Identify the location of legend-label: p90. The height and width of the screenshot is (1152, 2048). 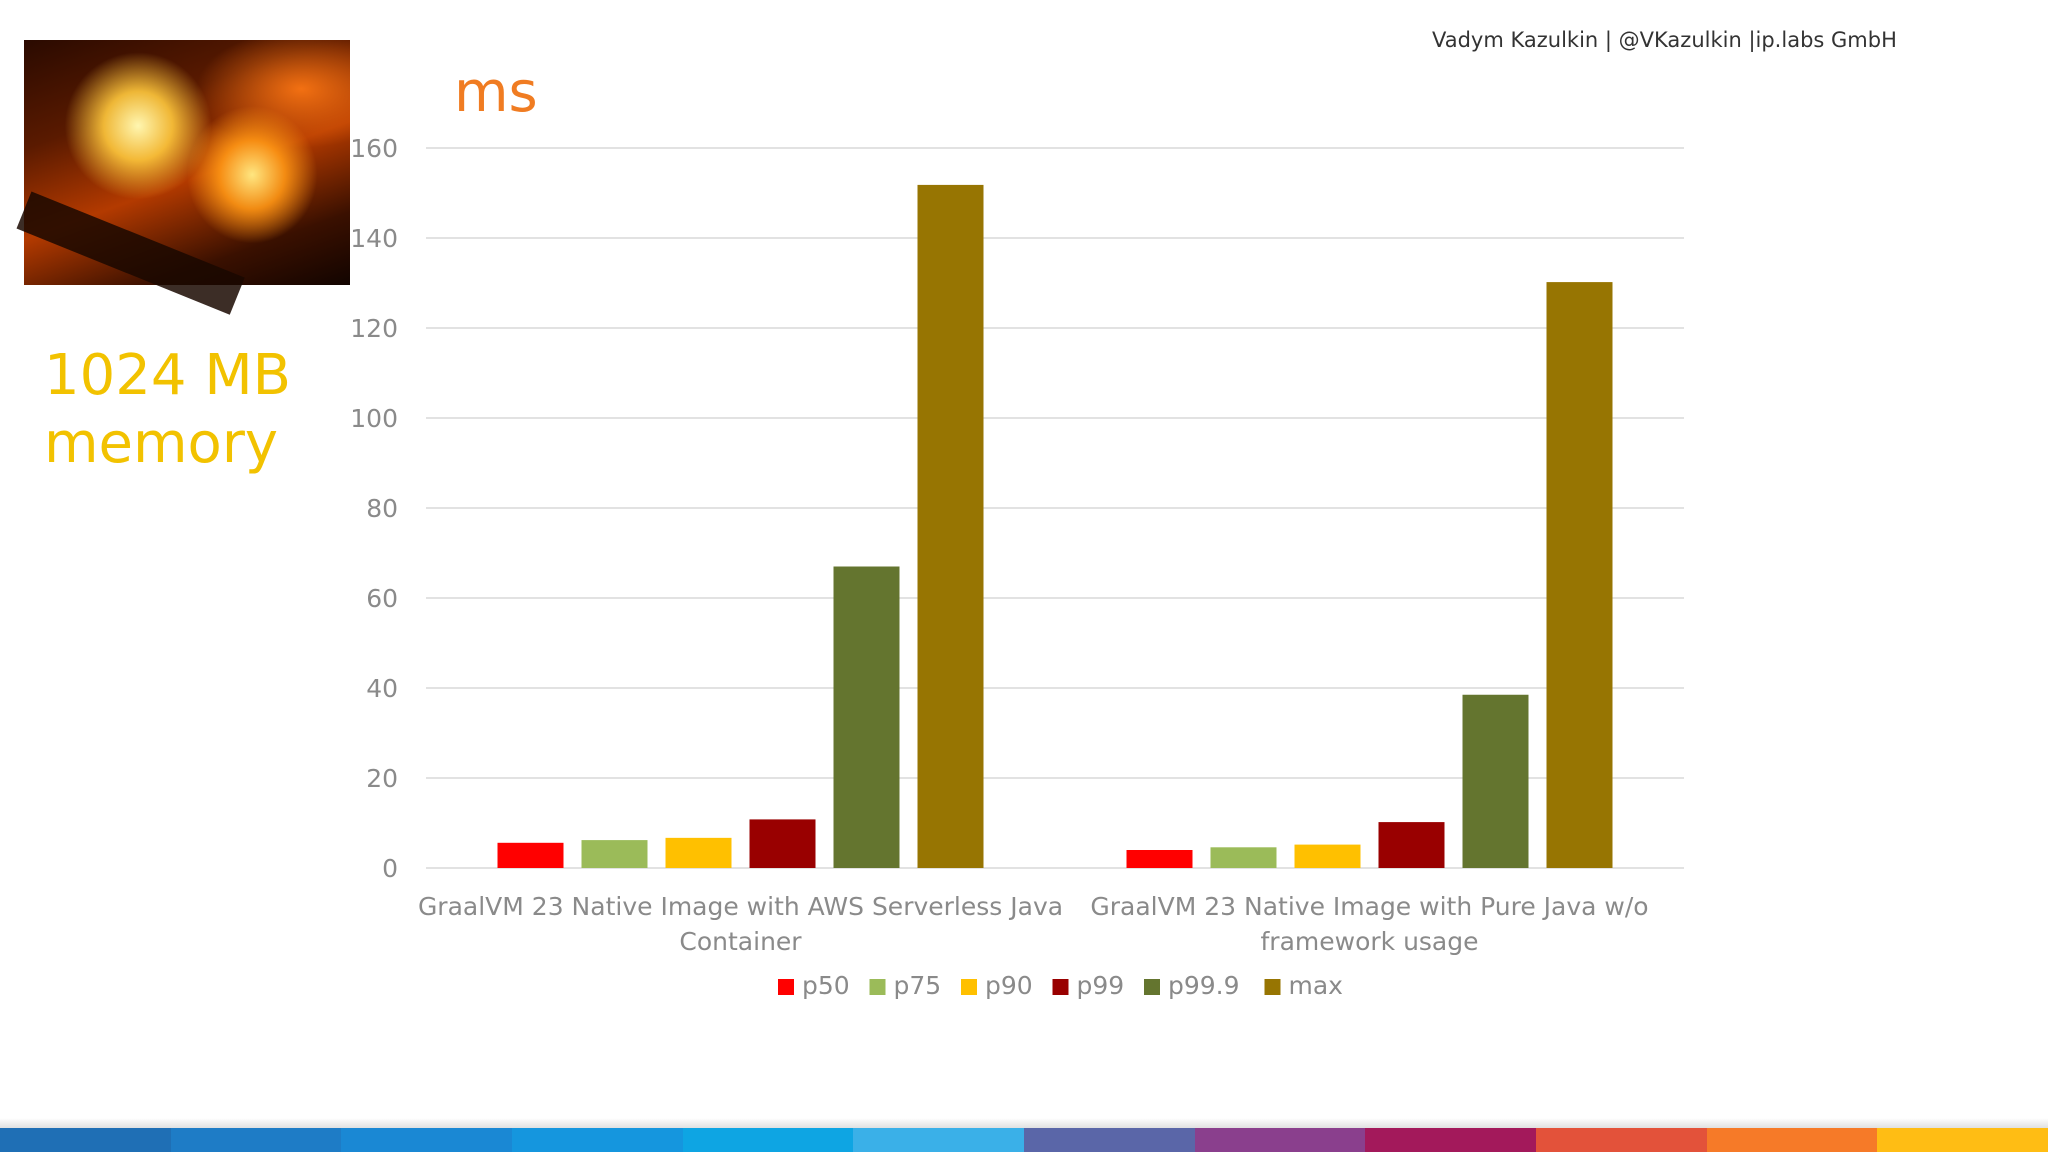
(1009, 985).